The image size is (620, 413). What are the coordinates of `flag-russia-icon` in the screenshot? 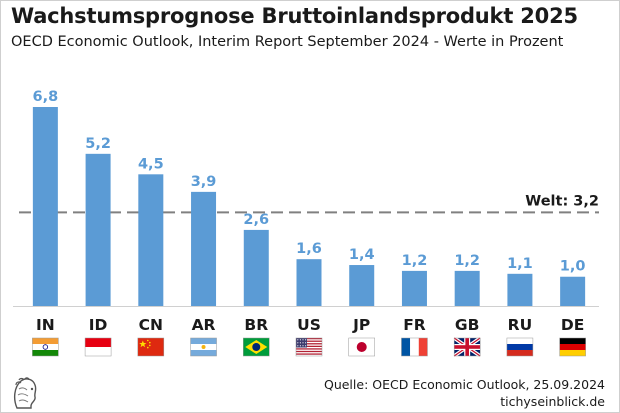 It's located at (520, 347).